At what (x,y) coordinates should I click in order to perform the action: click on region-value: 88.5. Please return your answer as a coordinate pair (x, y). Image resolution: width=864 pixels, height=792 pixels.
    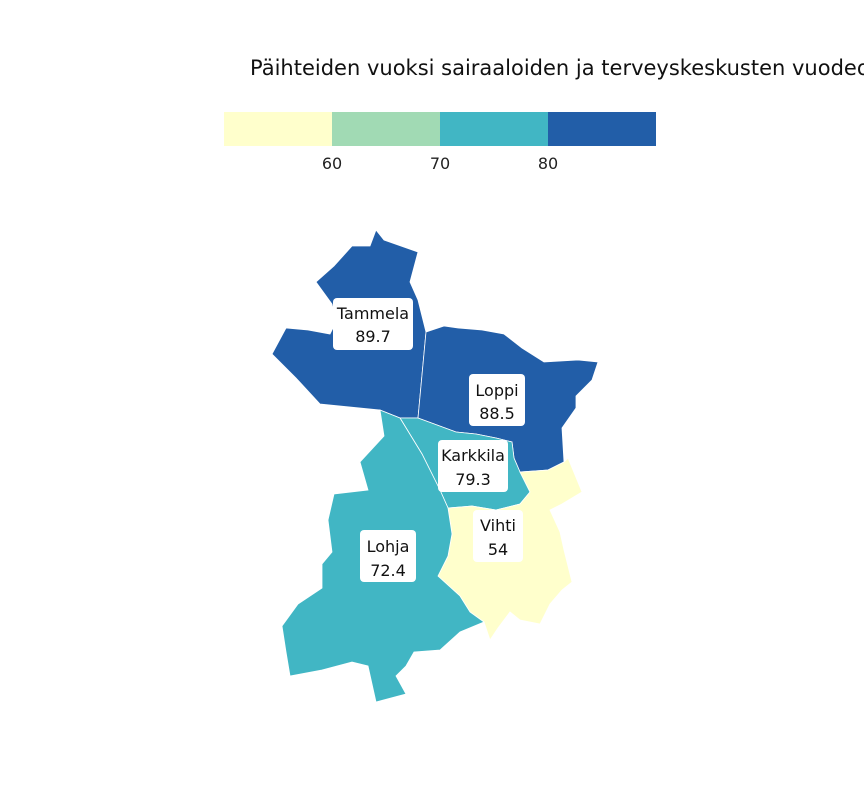
    Looking at the image, I should click on (497, 413).